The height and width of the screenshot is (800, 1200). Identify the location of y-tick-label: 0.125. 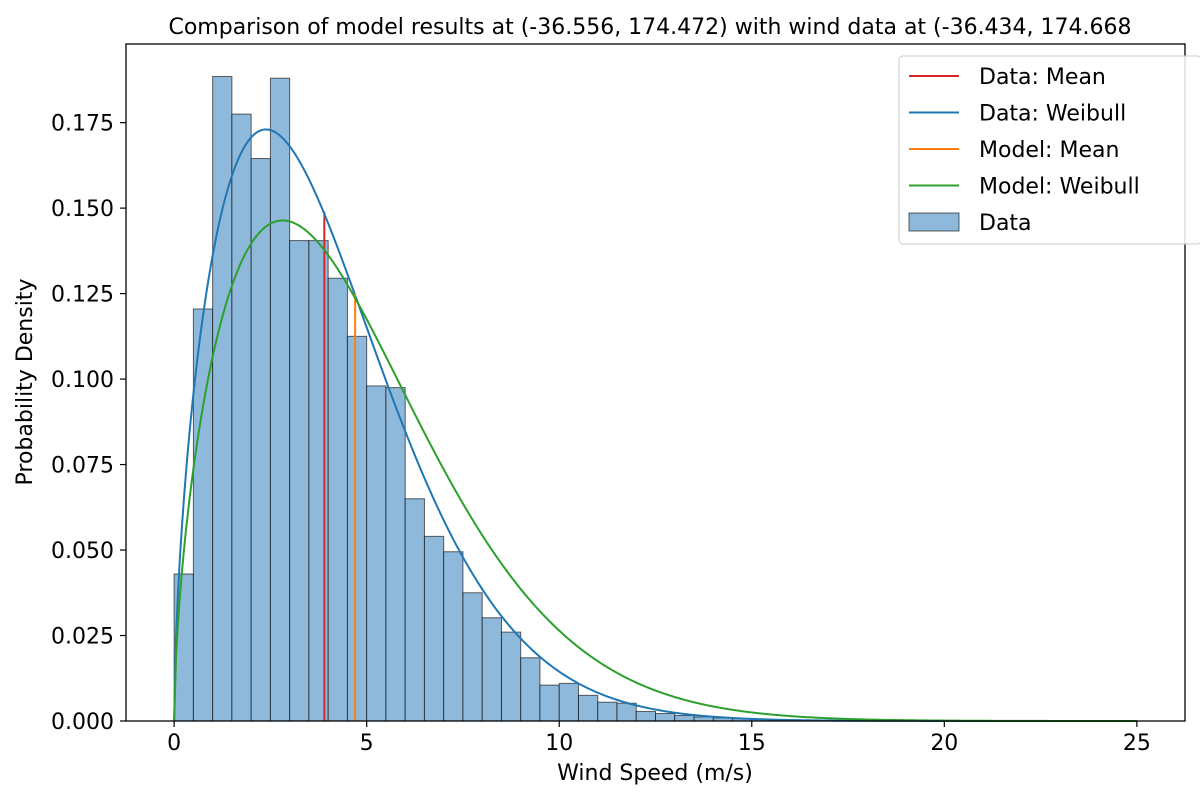
(82, 295).